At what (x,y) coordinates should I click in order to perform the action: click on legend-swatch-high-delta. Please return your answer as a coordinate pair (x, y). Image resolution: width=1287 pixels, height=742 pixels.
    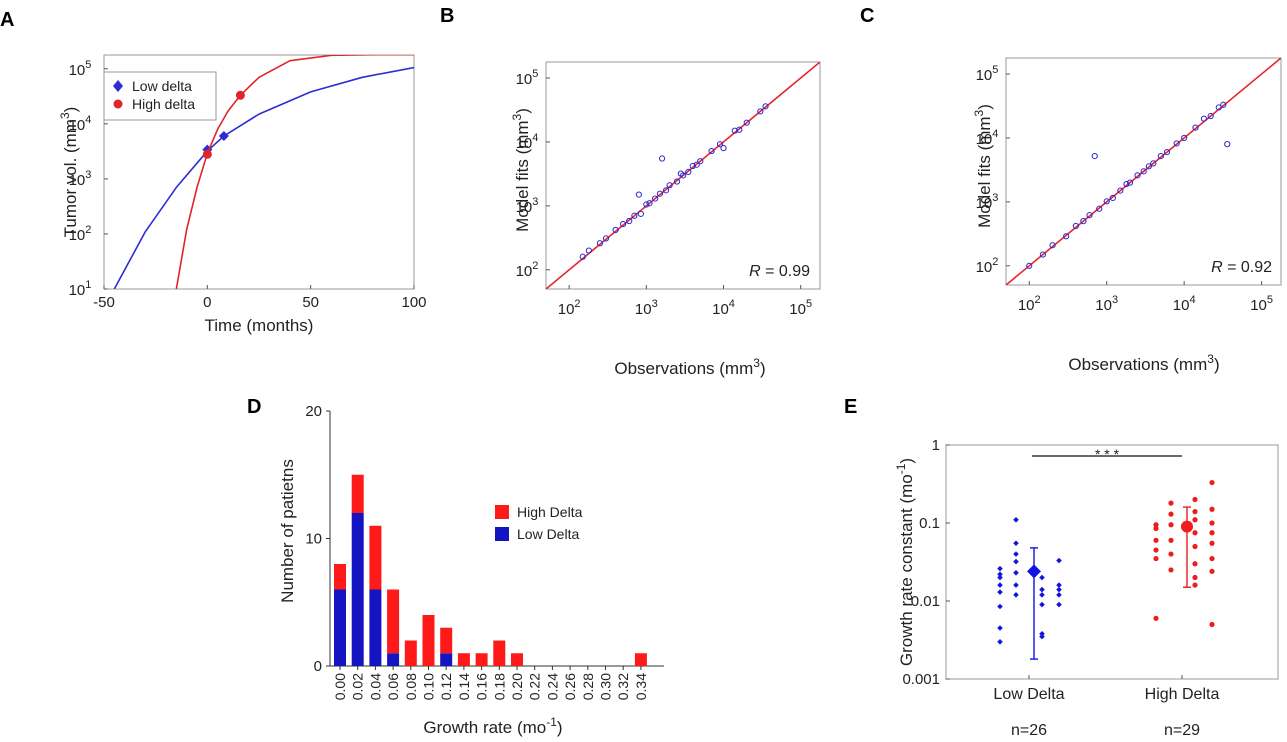
    Looking at the image, I should click on (502, 512).